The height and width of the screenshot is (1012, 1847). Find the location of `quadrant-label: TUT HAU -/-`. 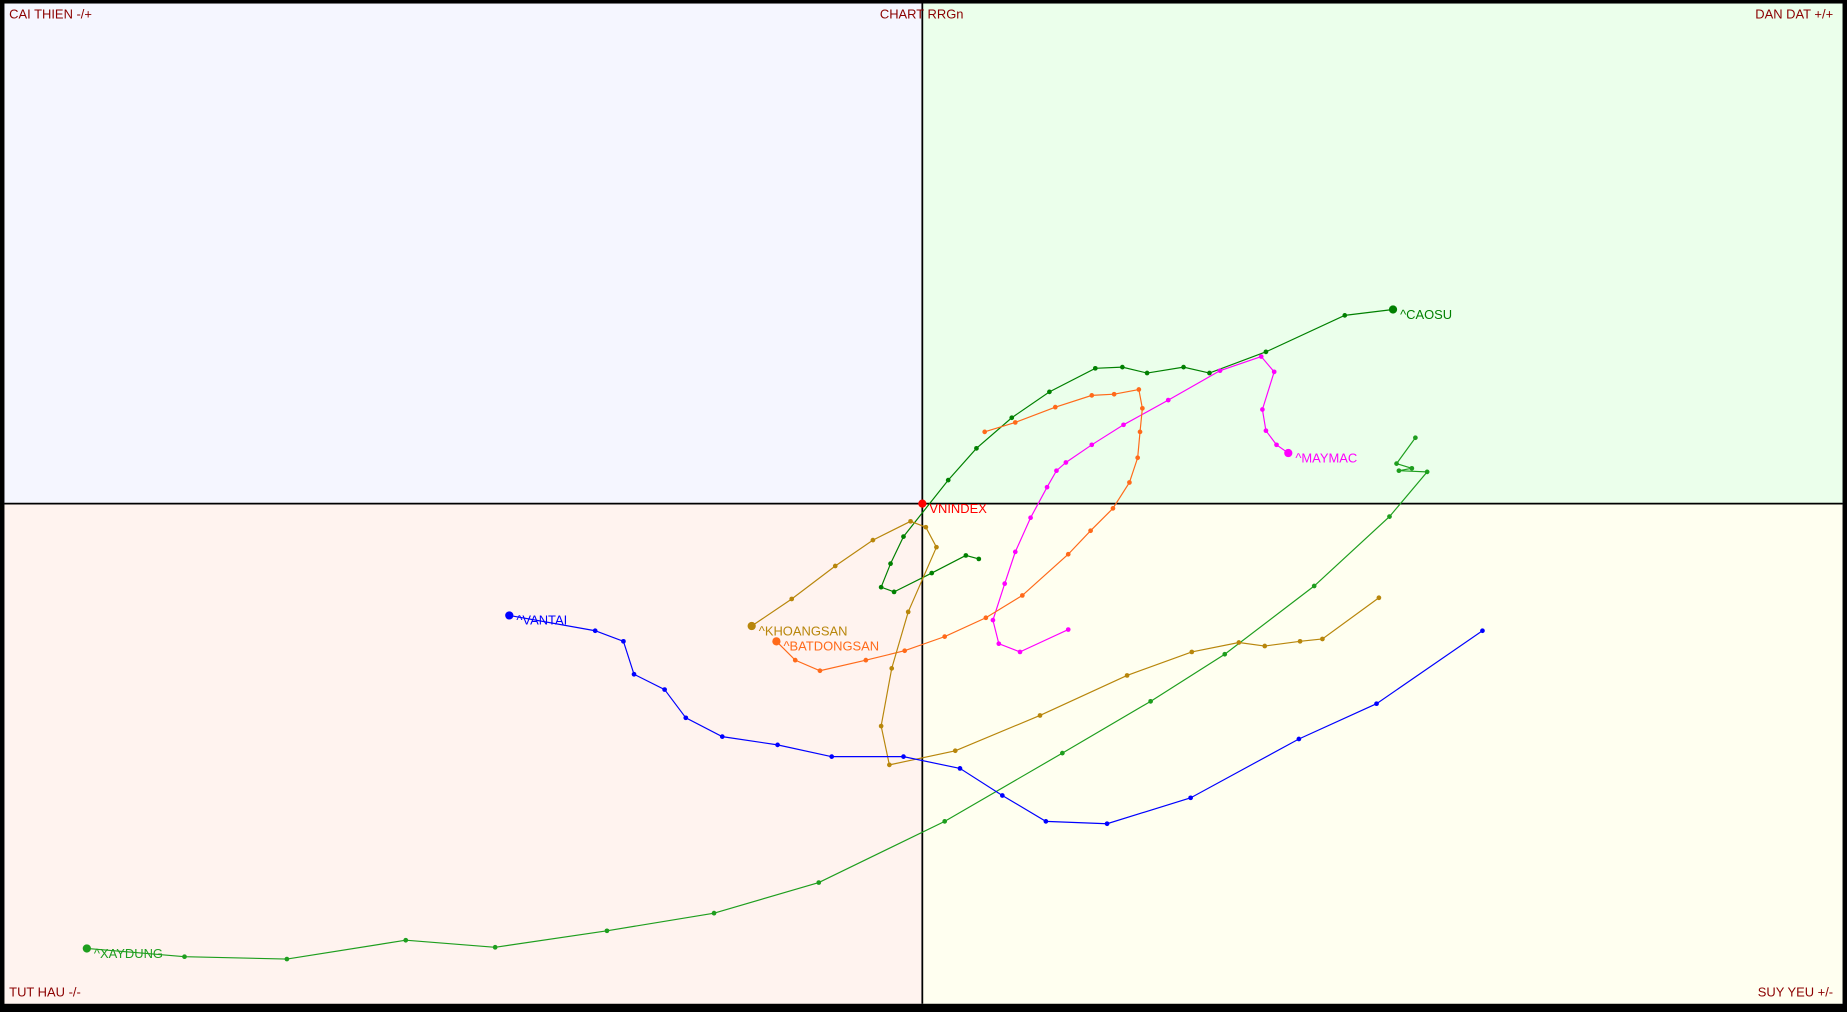

quadrant-label: TUT HAU -/- is located at coordinates (45, 992).